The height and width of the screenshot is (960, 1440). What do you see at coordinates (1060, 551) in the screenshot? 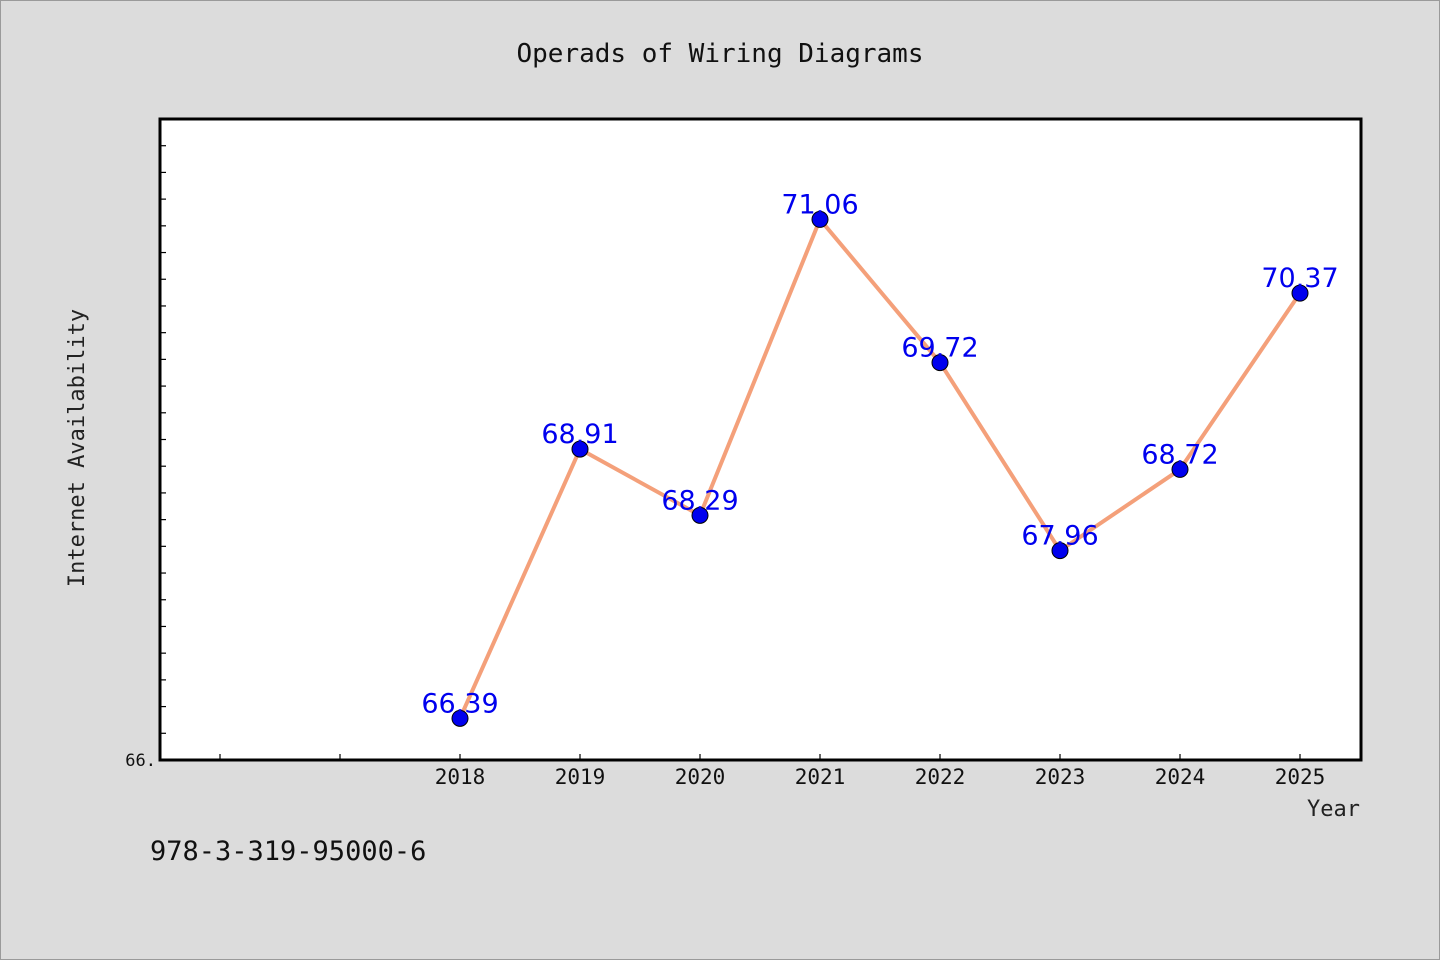
I see `data-point-2023` at bounding box center [1060, 551].